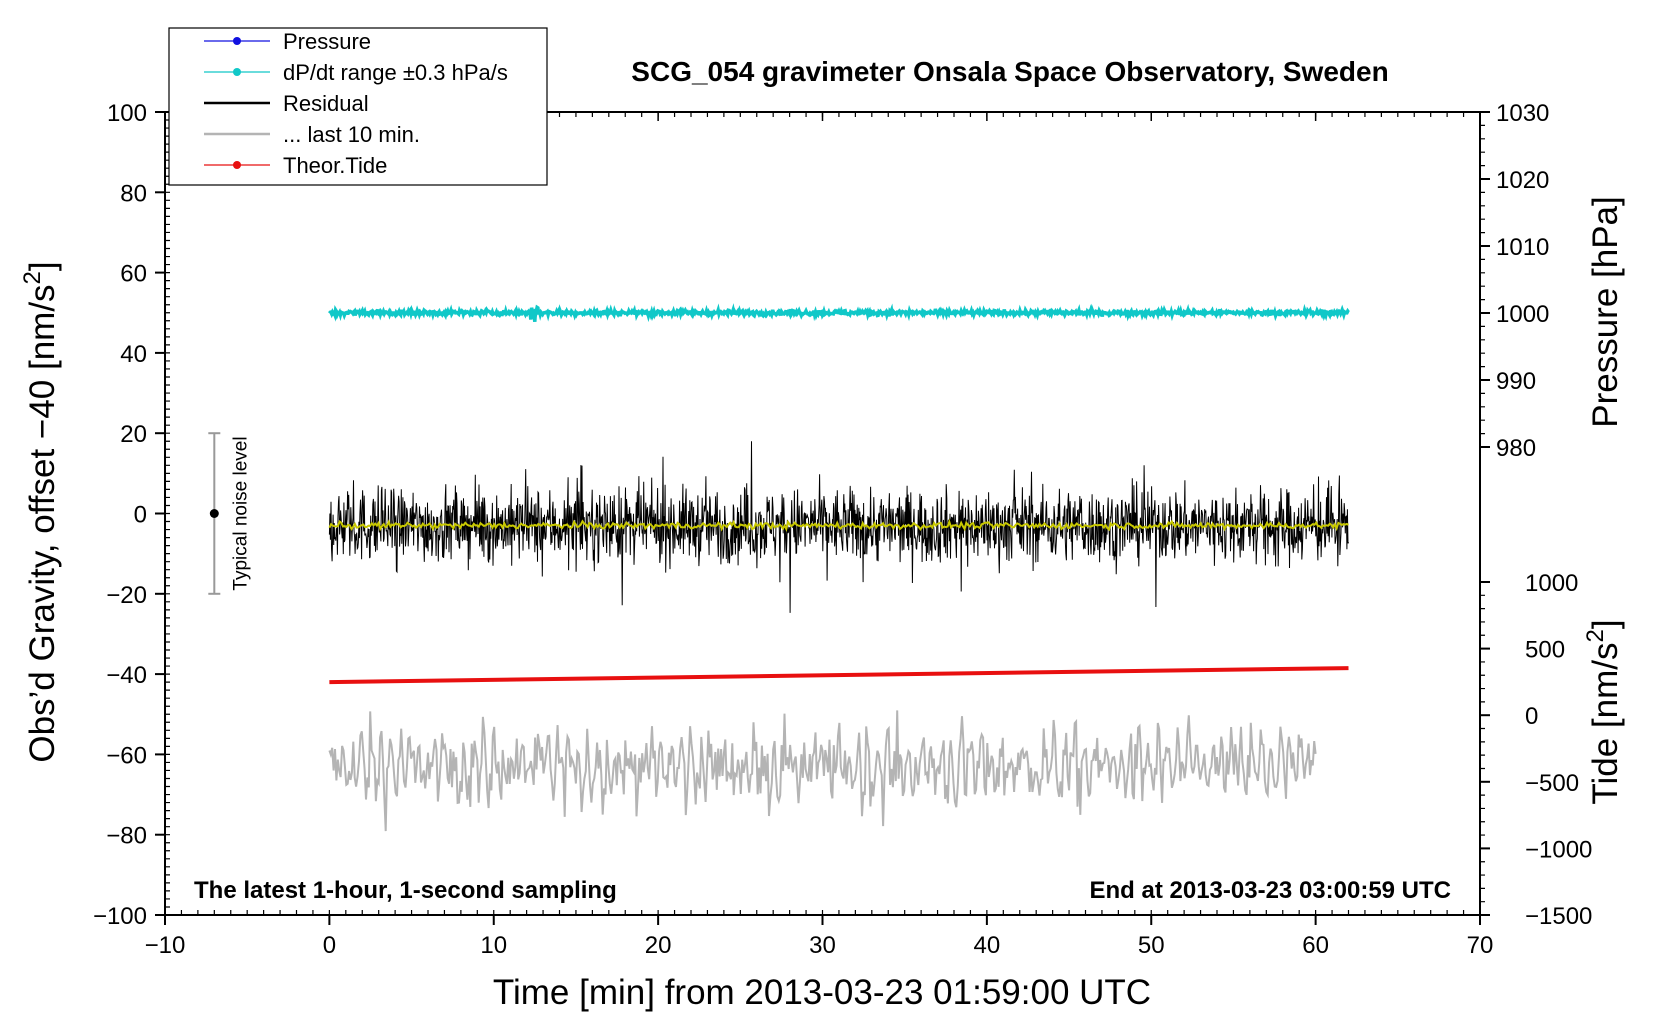  I want to click on pressure-tick-label: 980, so click(1516, 448).